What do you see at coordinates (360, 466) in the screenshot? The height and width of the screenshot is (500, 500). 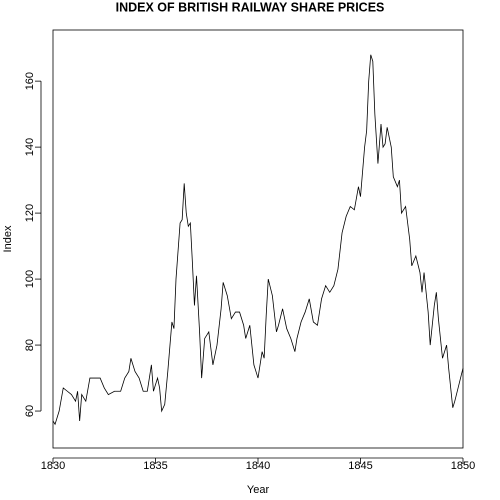 I see `x-tick-label: 1845` at bounding box center [360, 466].